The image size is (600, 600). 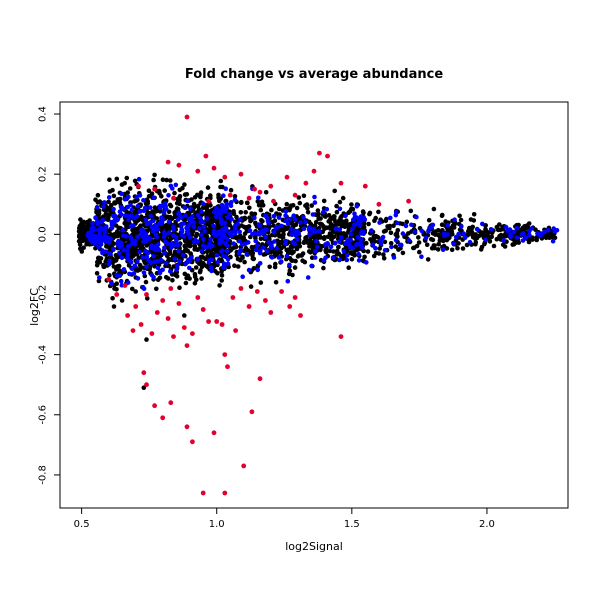 What do you see at coordinates (49, 295) in the screenshot?
I see `y-axis: -0.8 -0.6 -0.4 -0.2 0.0 0.2 0.4` at bounding box center [49, 295].